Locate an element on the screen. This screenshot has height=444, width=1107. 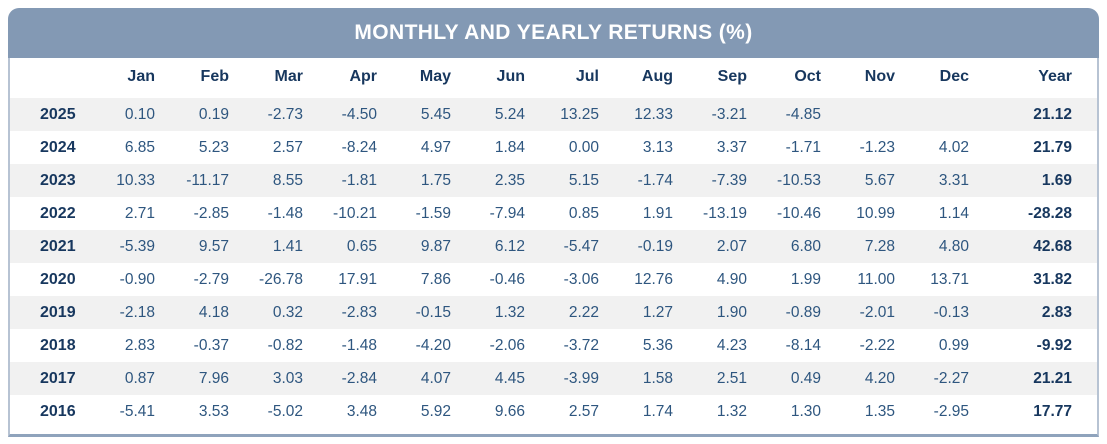
return-cell: -0.37 is located at coordinates (211, 345).